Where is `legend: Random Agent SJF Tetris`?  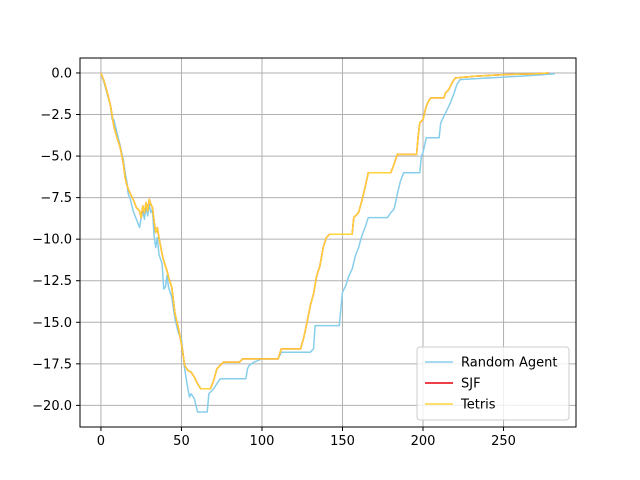
legend: Random Agent SJF Tetris is located at coordinates (493, 383).